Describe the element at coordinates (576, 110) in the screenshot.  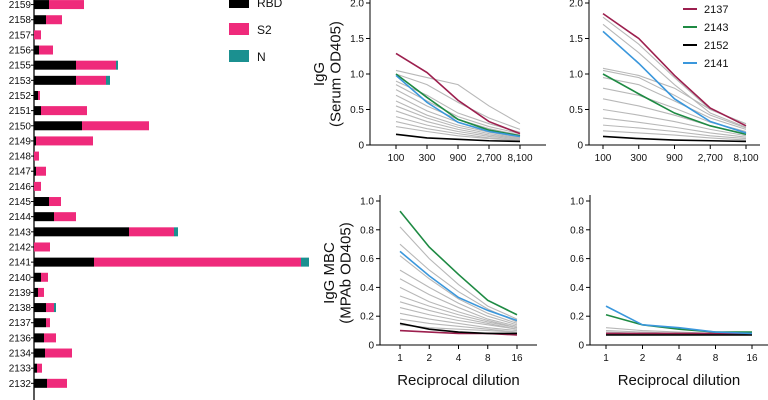
I see `y-tick-label: 0.5` at that location.